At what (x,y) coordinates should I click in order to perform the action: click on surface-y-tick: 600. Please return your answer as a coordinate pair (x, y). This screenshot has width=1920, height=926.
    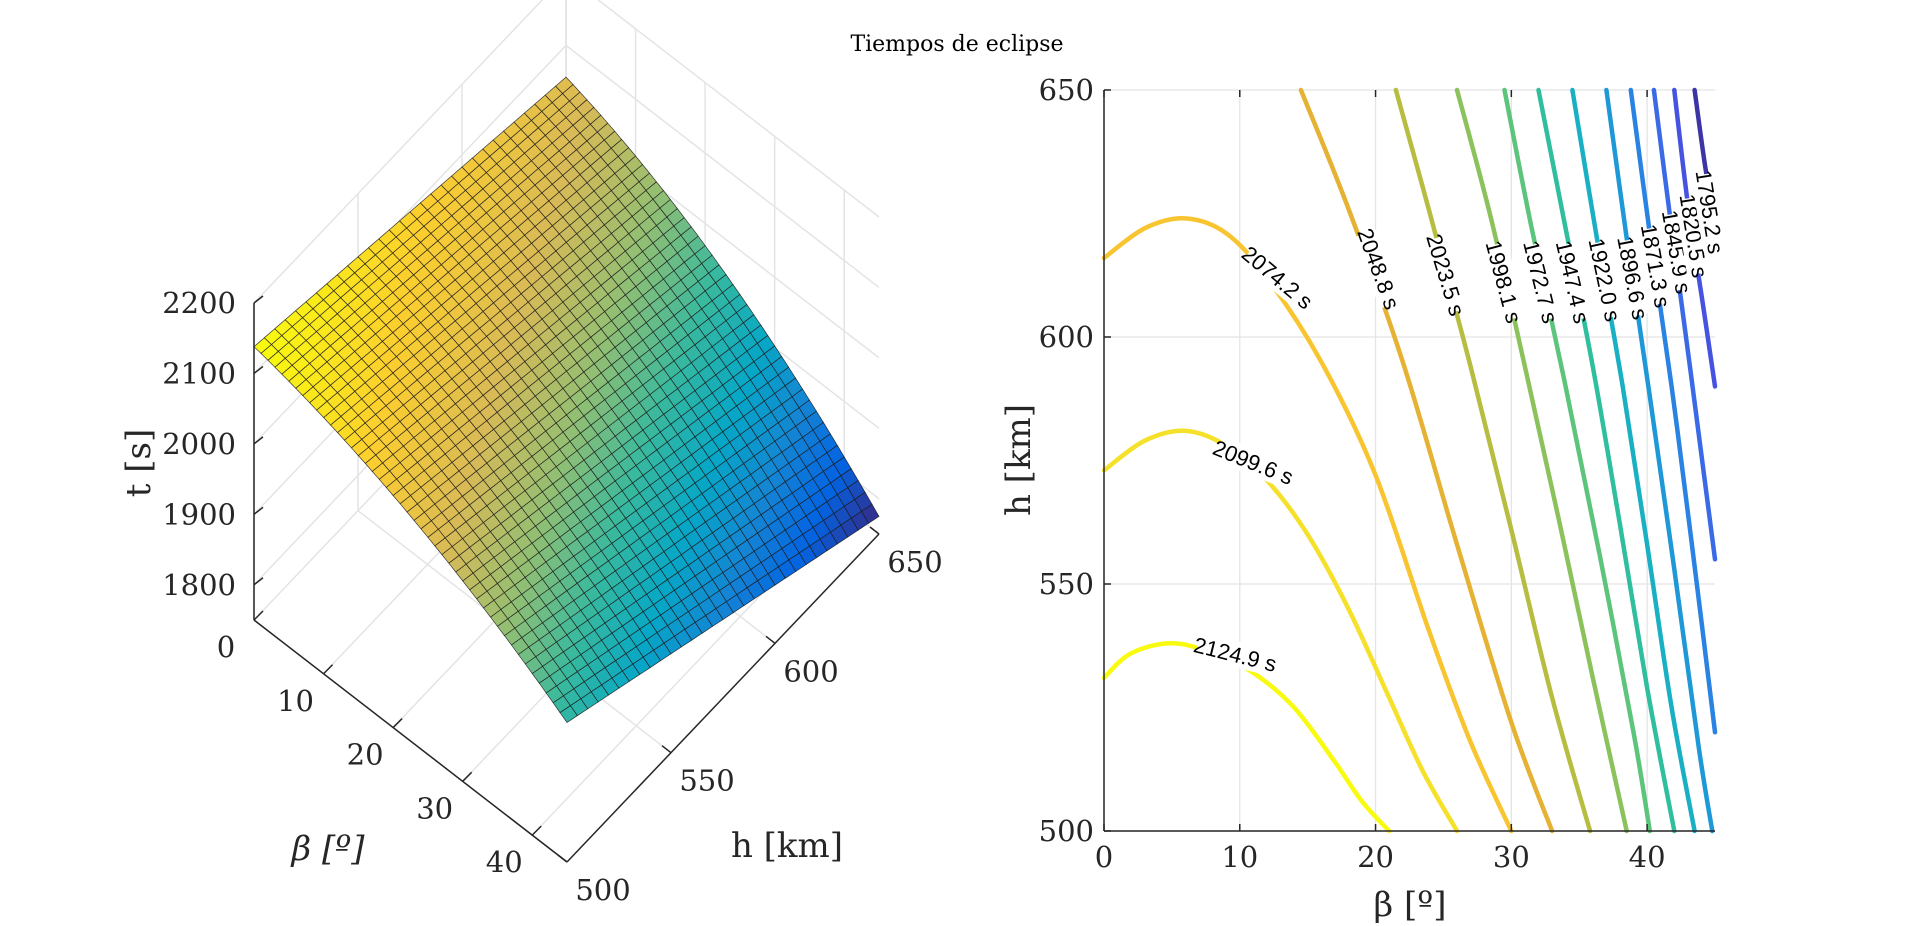
    Looking at the image, I should click on (810, 671).